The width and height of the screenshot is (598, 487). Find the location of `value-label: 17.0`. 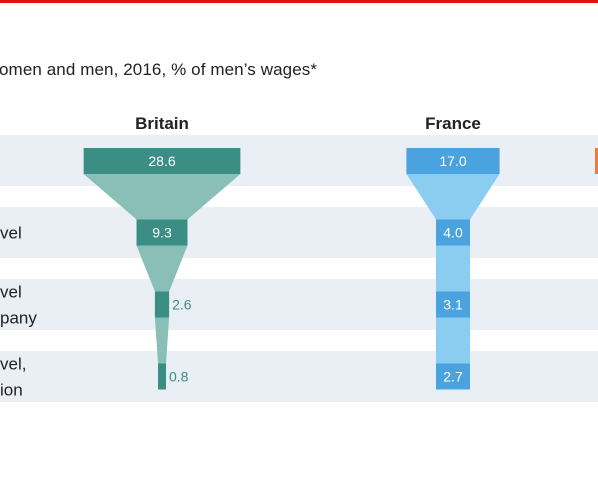

value-label: 17.0 is located at coordinates (452, 161).